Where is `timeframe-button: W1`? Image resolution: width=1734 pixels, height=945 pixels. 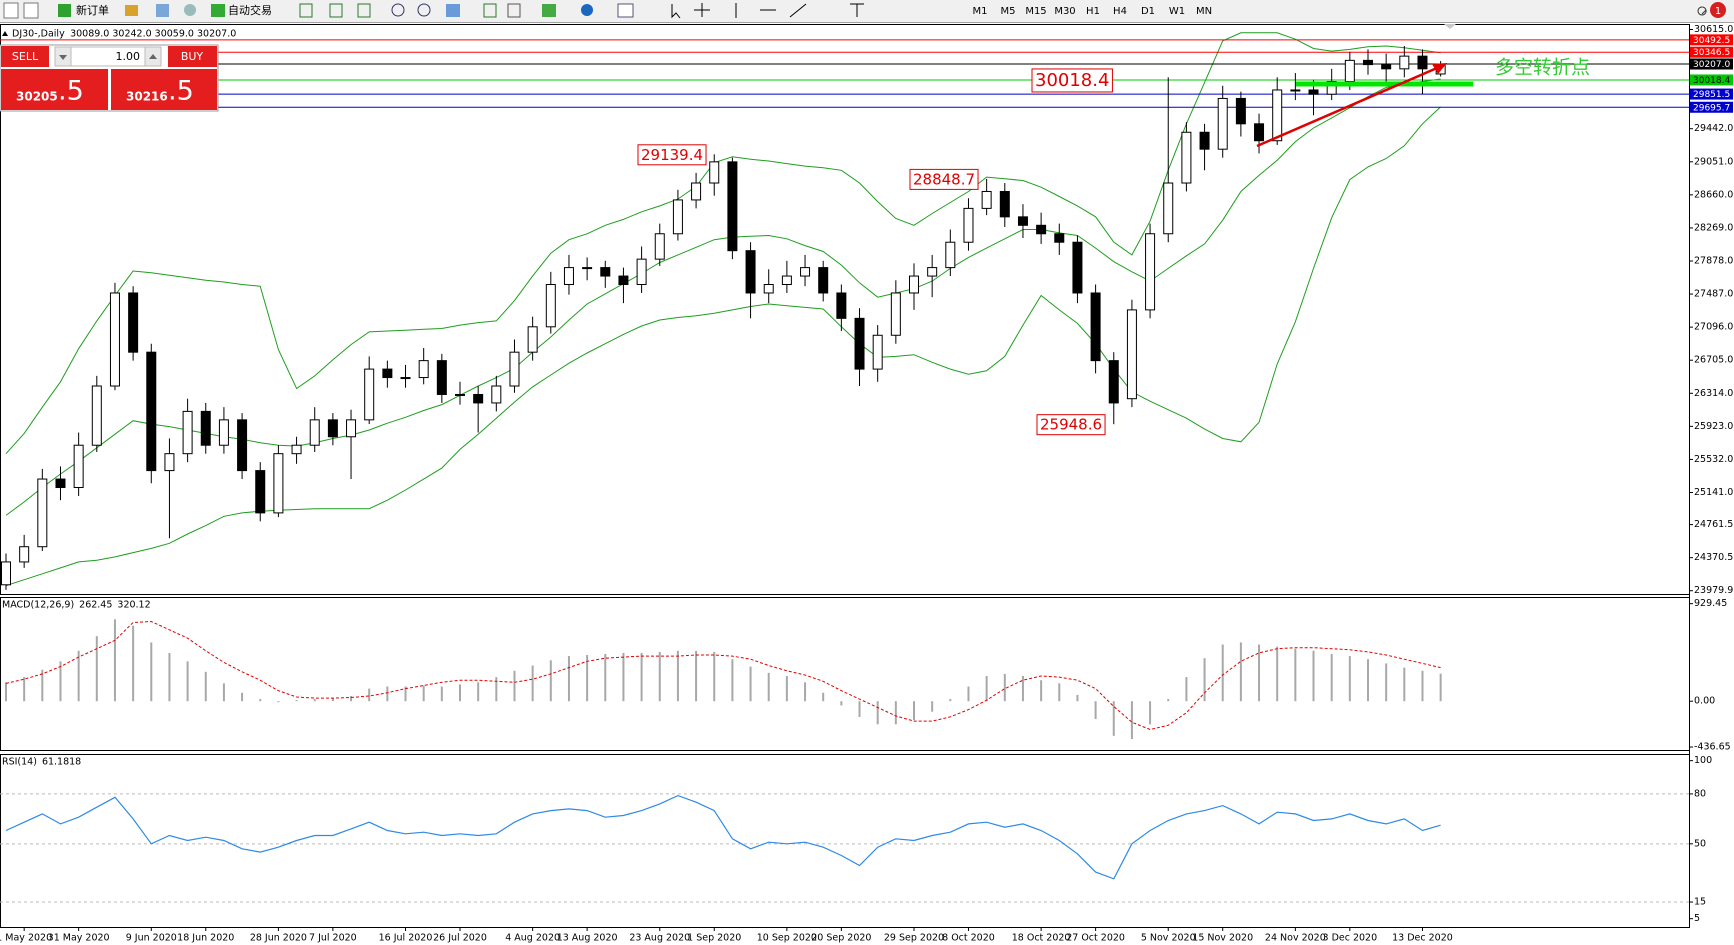 timeframe-button: W1 is located at coordinates (1177, 11).